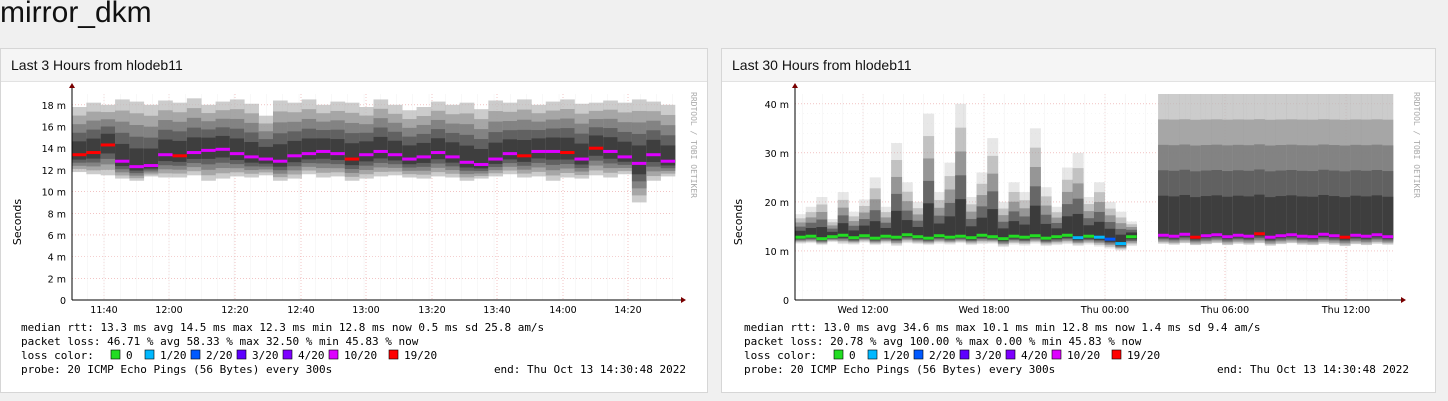 This screenshot has height=401, width=1448. What do you see at coordinates (76, 14) in the screenshot?
I see `page-title: mirror_dkm` at bounding box center [76, 14].